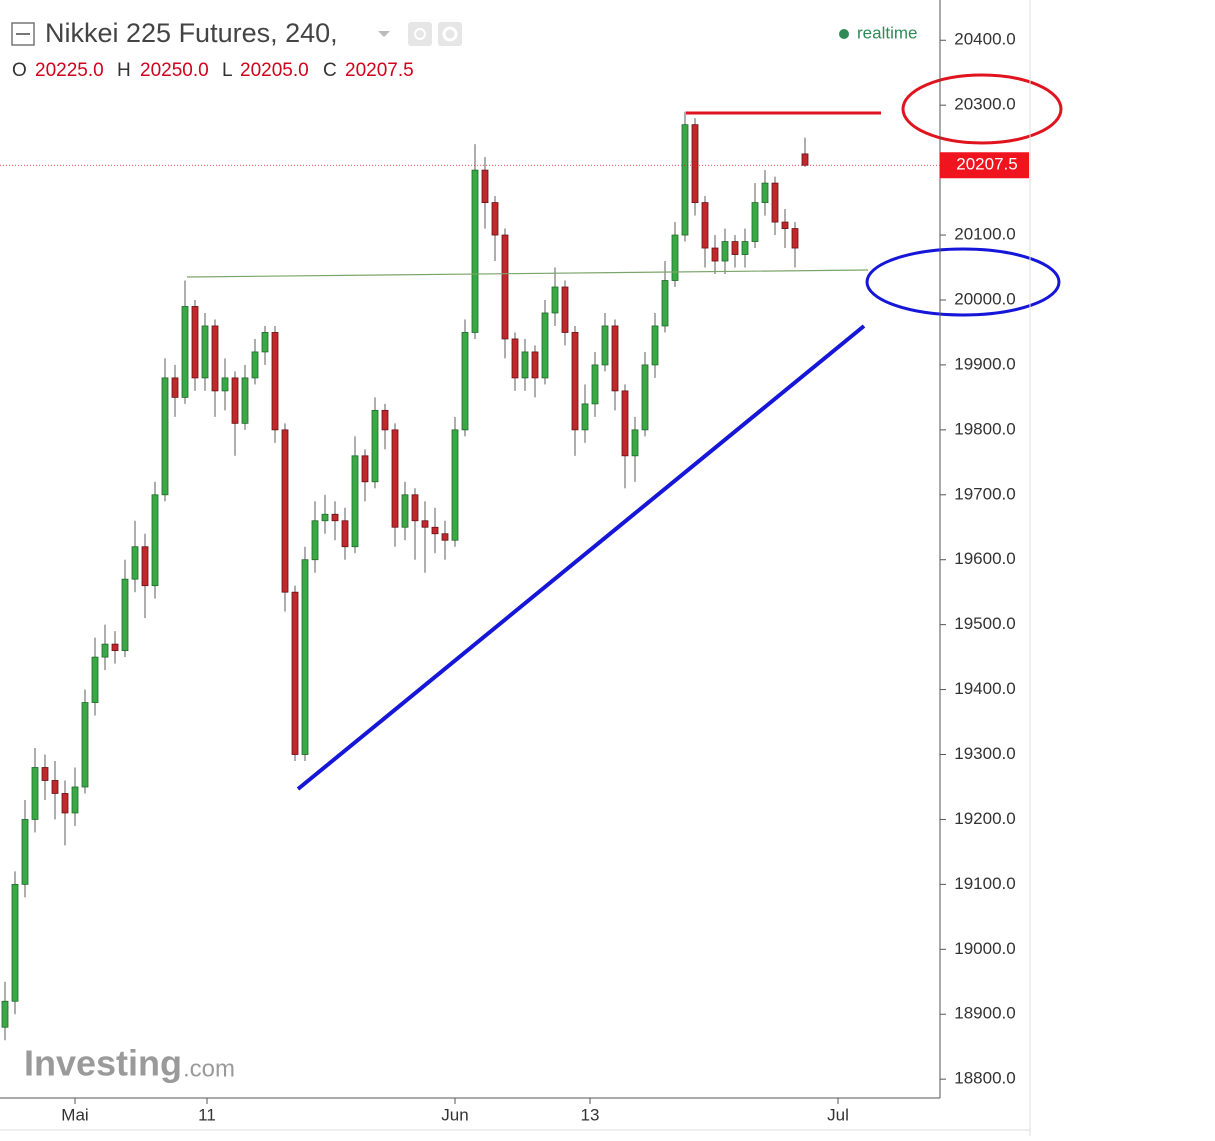  I want to click on ohlc-letter: L, so click(227, 70).